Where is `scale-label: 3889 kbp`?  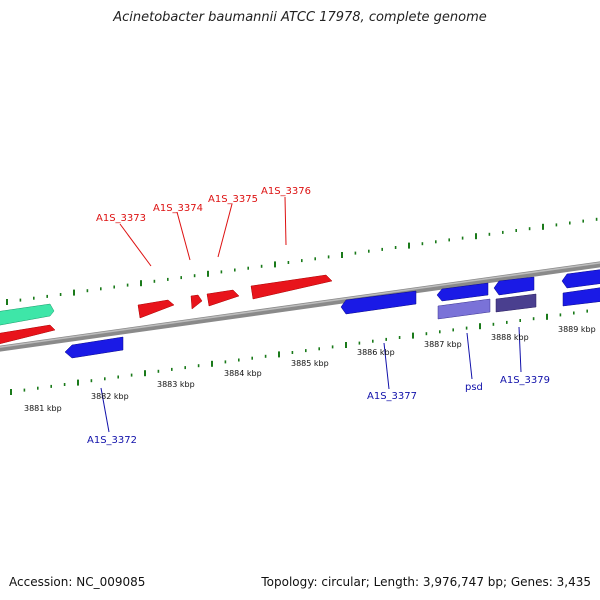
scale-label: 3889 kbp is located at coordinates (577, 329).